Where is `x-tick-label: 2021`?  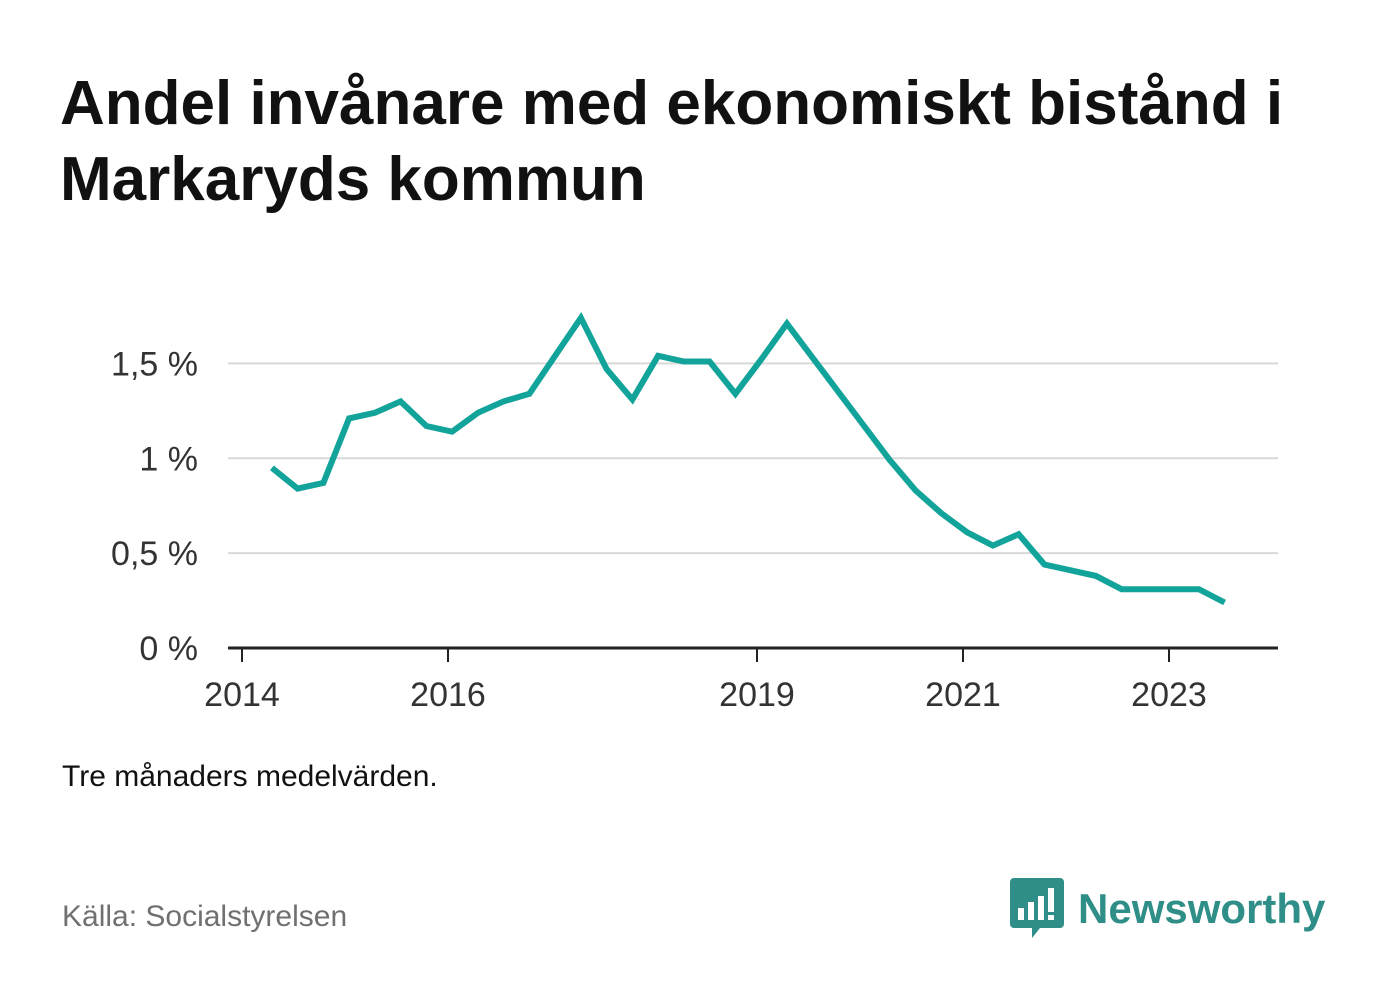
x-tick-label: 2021 is located at coordinates (963, 695).